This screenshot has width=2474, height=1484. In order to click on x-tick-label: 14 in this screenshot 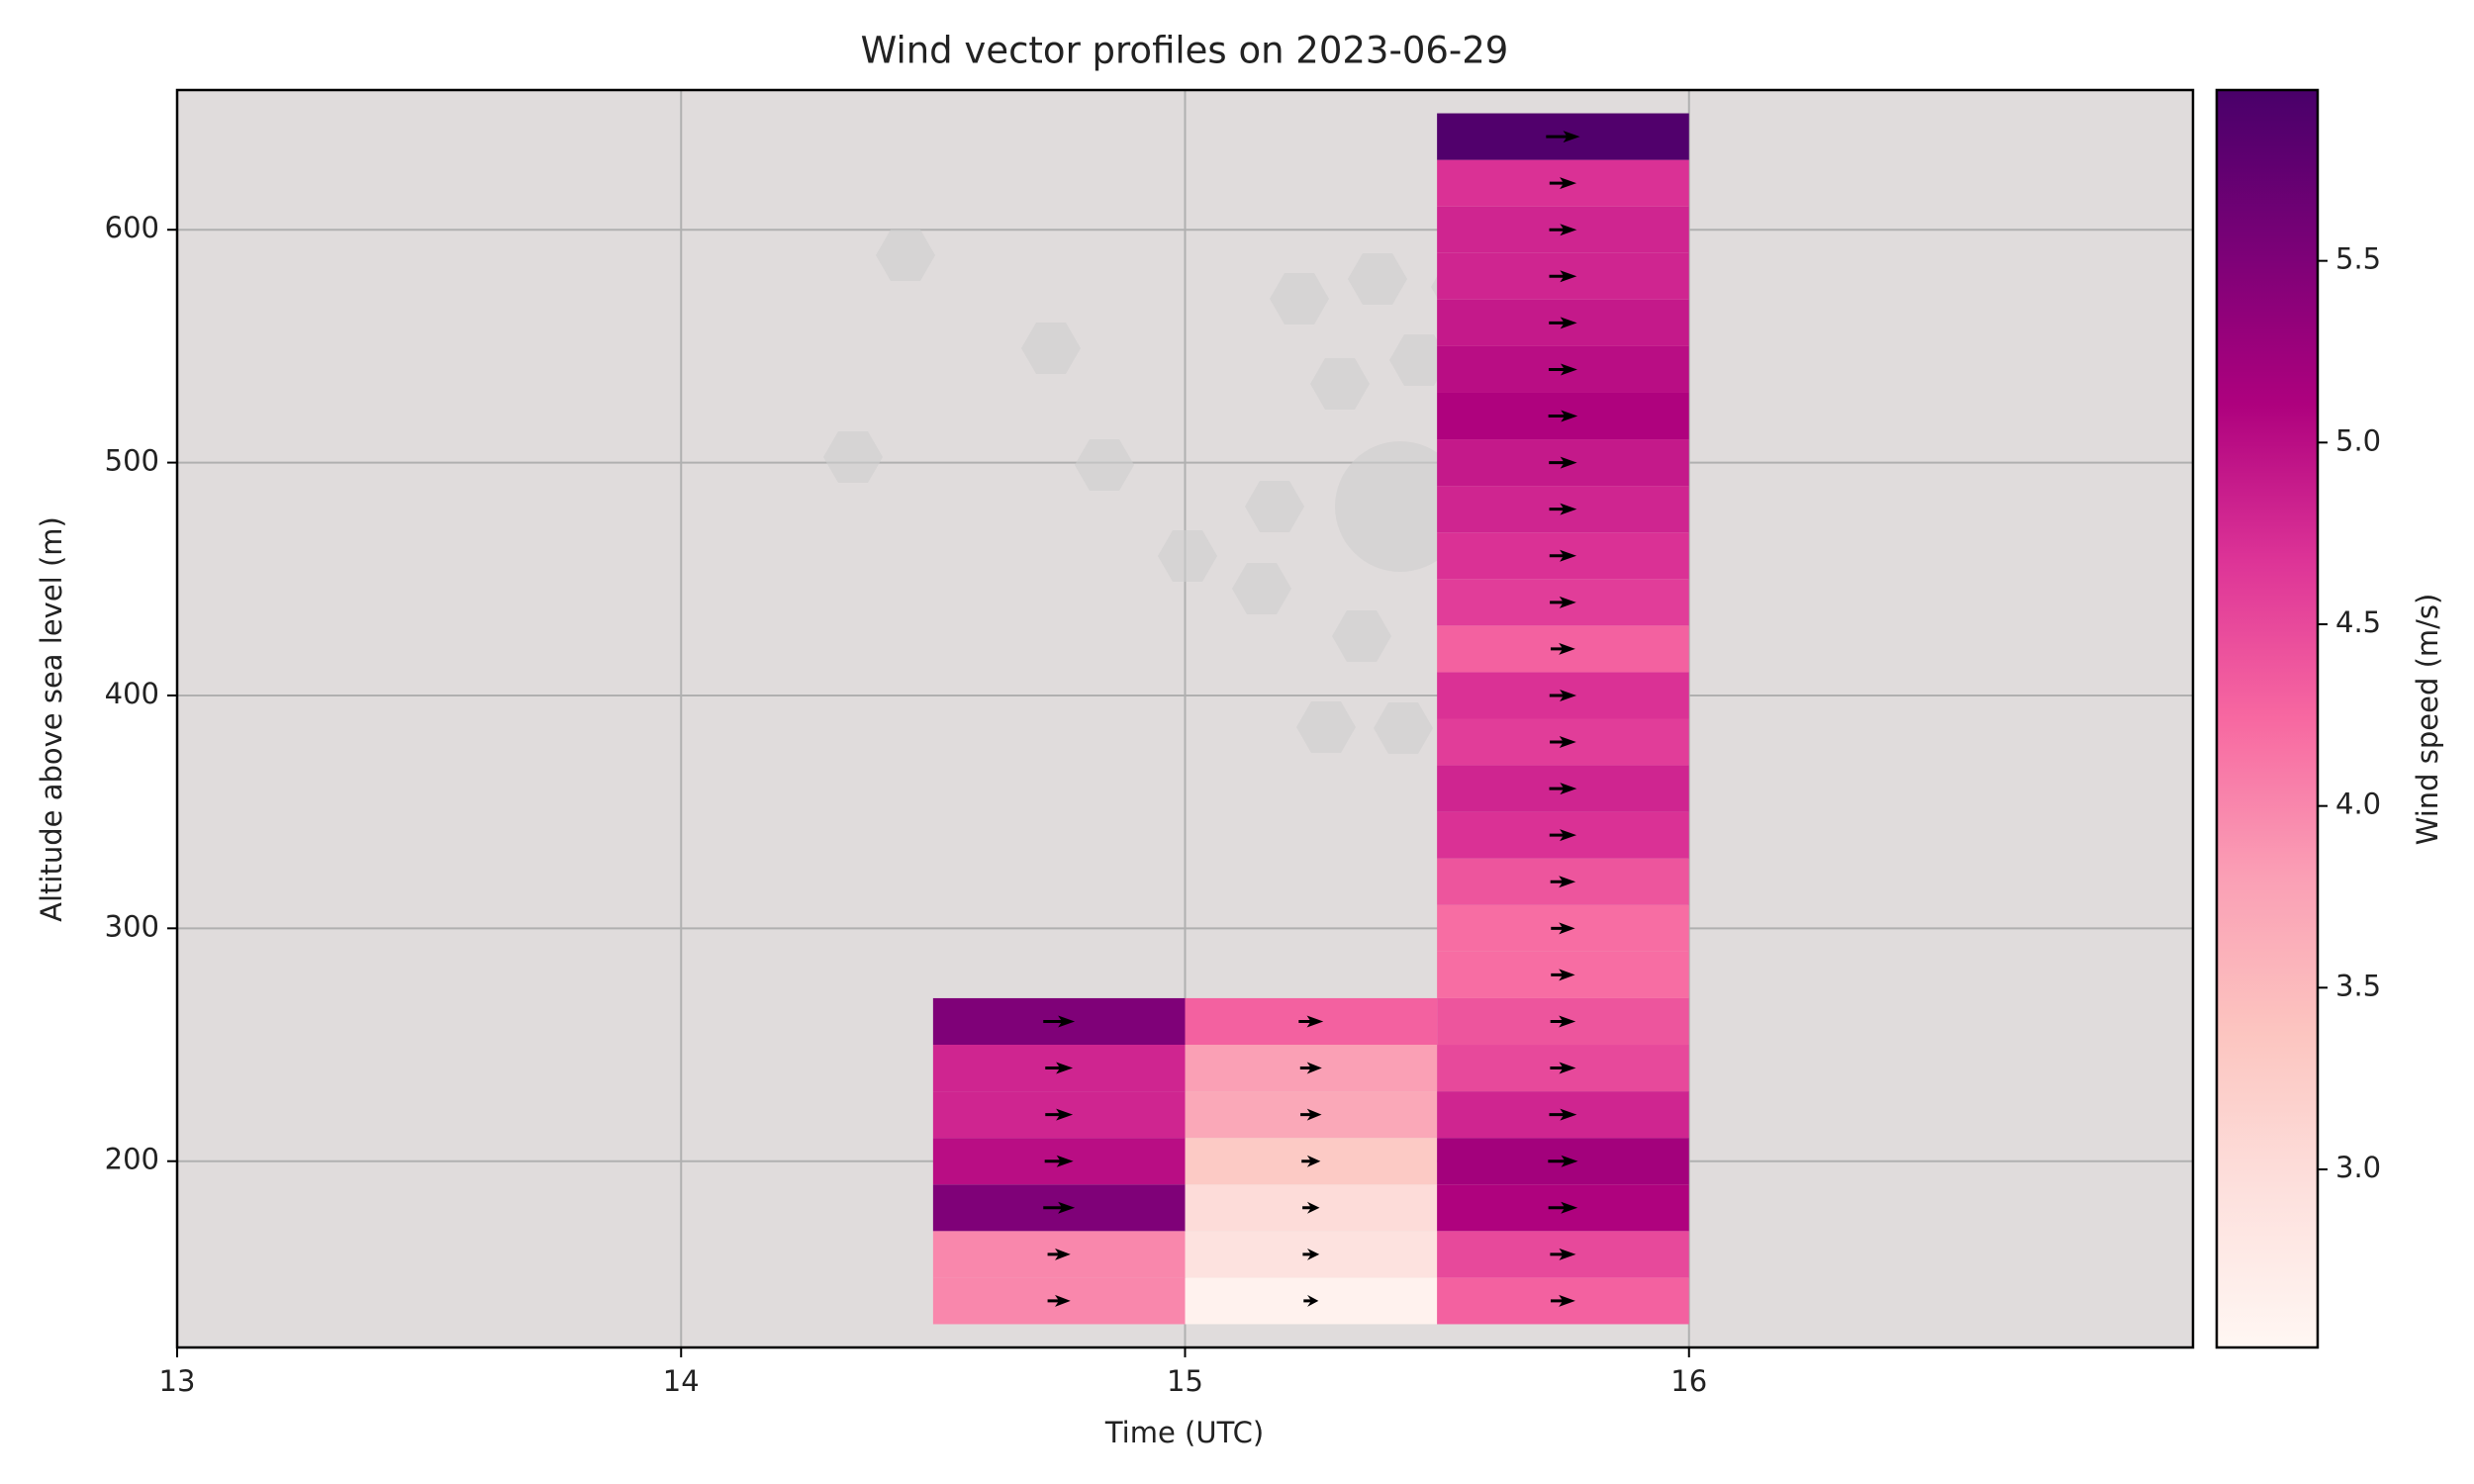, I will do `click(682, 1381)`.